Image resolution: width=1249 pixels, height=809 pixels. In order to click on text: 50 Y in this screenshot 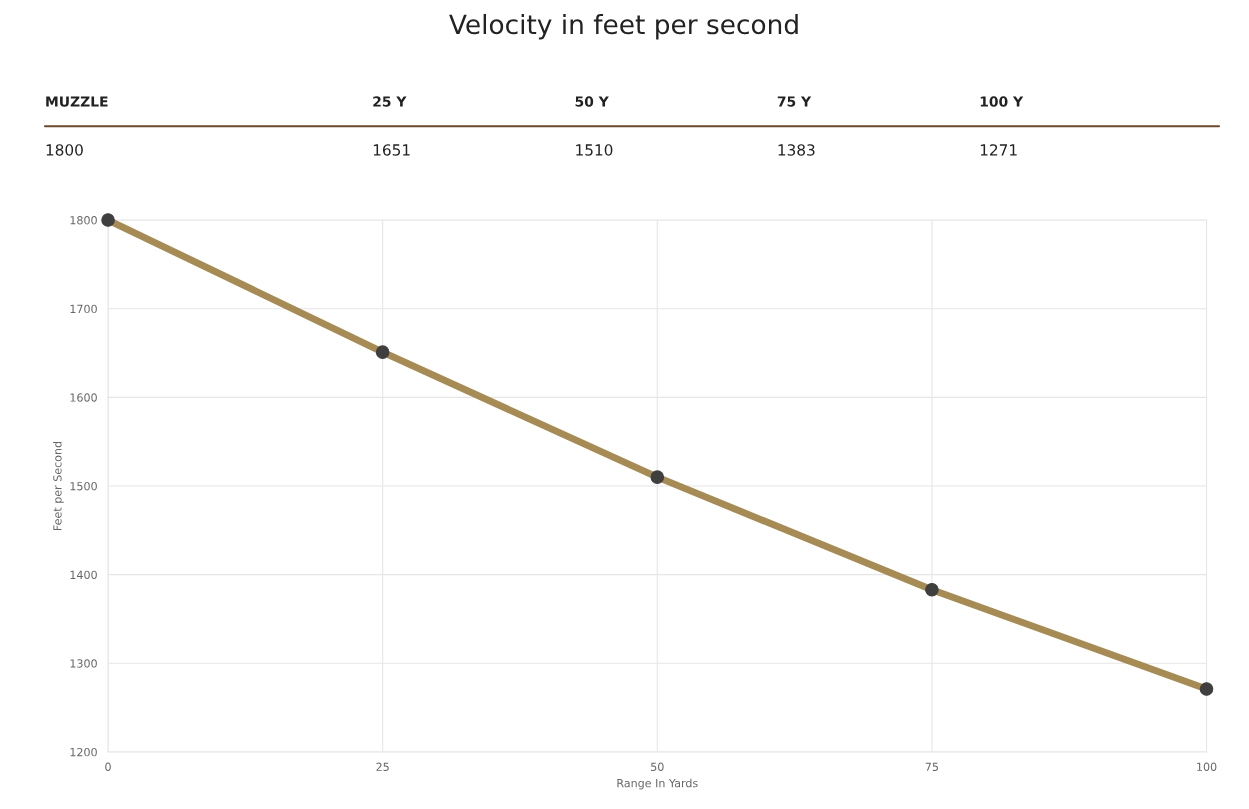, I will do `click(592, 101)`.